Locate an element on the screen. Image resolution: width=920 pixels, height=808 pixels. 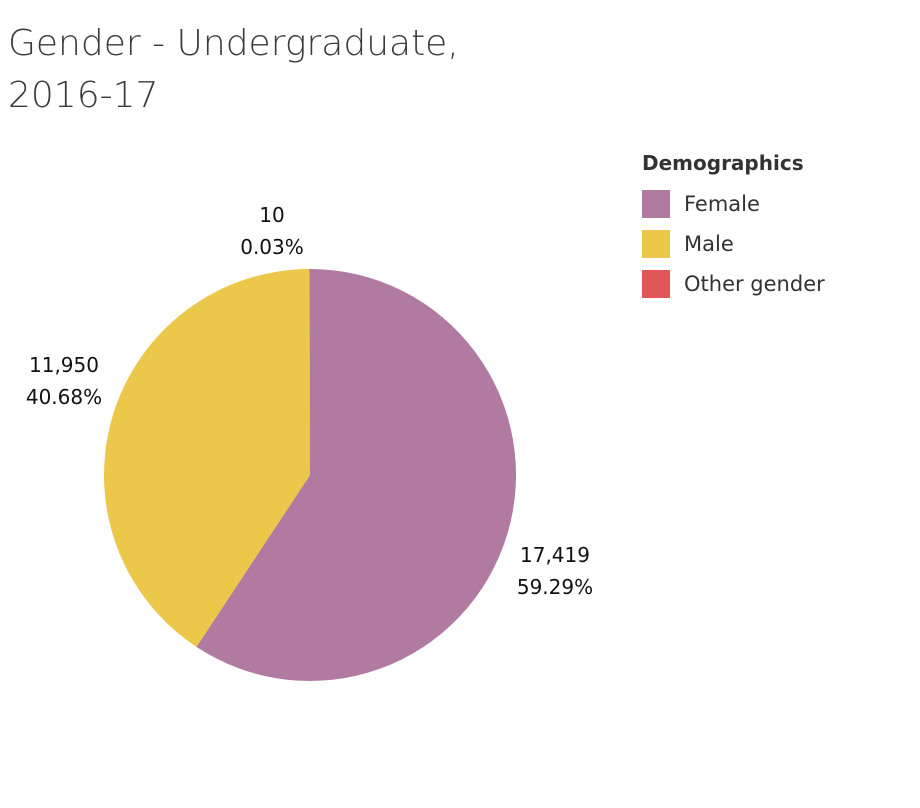
legend: Demographics Female Male Other gender is located at coordinates (772, 226).